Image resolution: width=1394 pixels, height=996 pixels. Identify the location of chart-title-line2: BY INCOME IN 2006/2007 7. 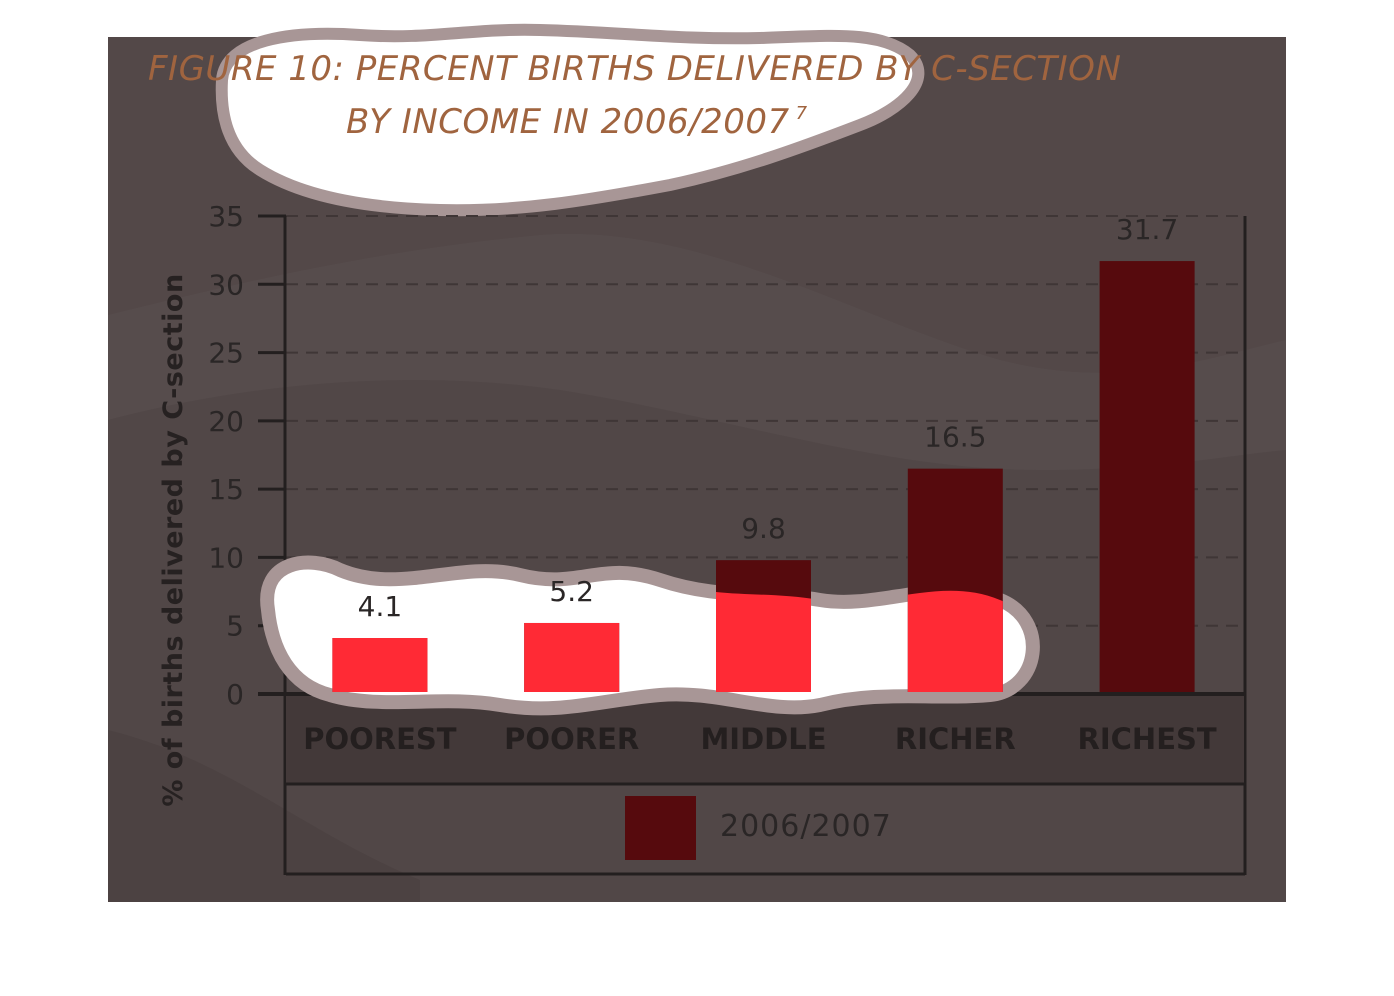
(577, 122).